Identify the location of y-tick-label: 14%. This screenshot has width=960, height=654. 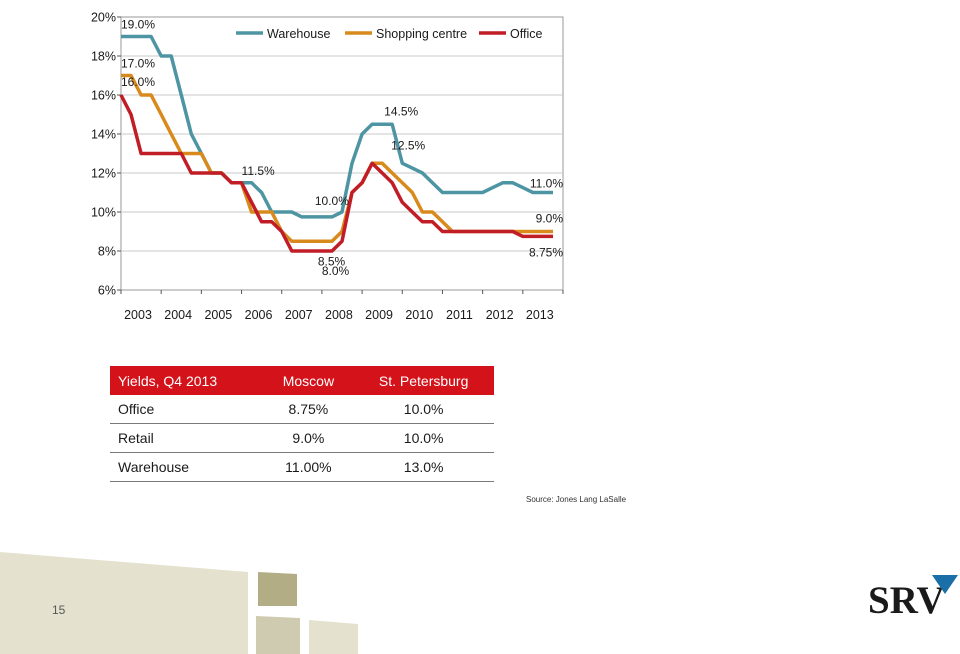
(103, 135).